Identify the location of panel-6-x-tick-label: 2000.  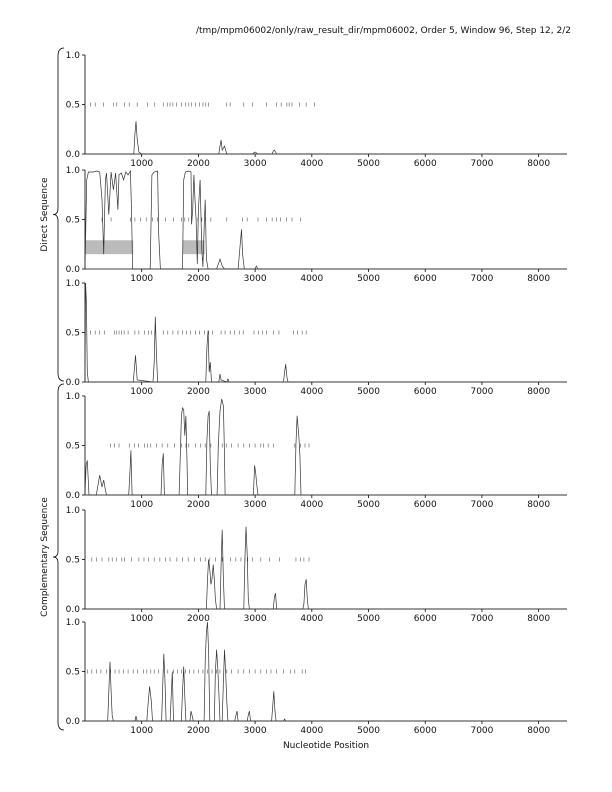
(198, 731).